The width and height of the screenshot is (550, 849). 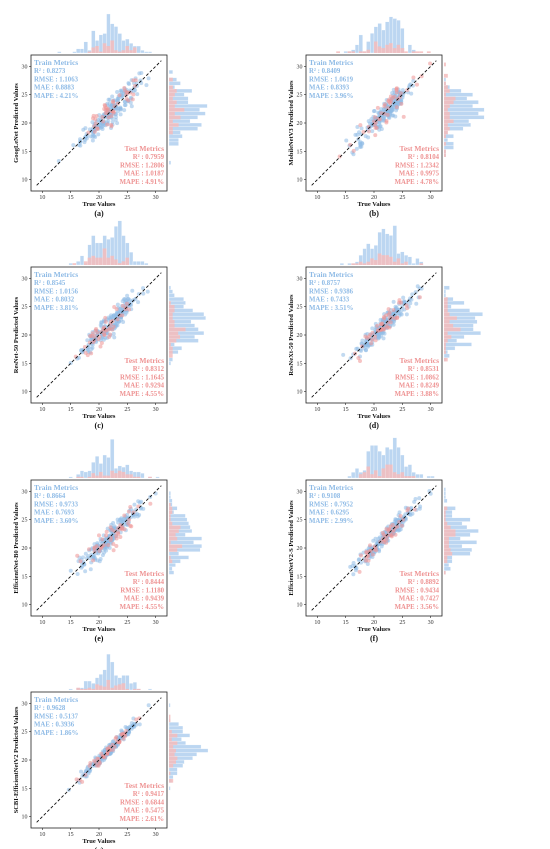 What do you see at coordinates (329, 88) in the screenshot?
I see `train-metric-value: MAE : 0.8393` at bounding box center [329, 88].